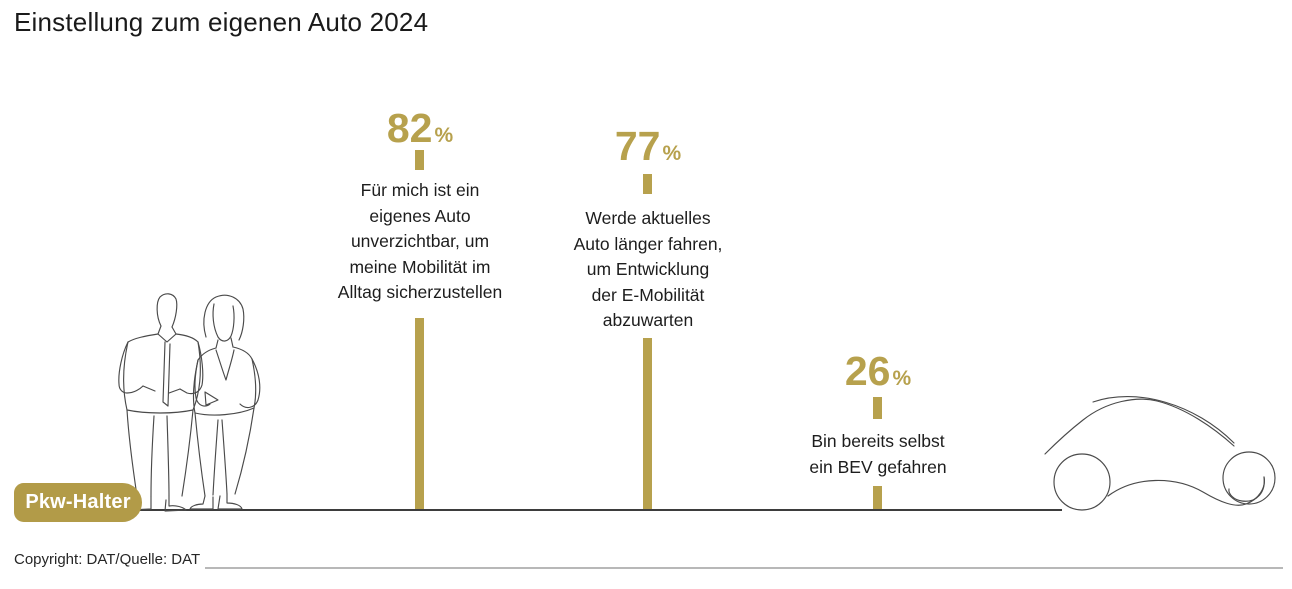 This screenshot has height=589, width=1292. What do you see at coordinates (107, 559) in the screenshot?
I see `copyright-source: Copyright: DAT/Quelle: DAT` at bounding box center [107, 559].